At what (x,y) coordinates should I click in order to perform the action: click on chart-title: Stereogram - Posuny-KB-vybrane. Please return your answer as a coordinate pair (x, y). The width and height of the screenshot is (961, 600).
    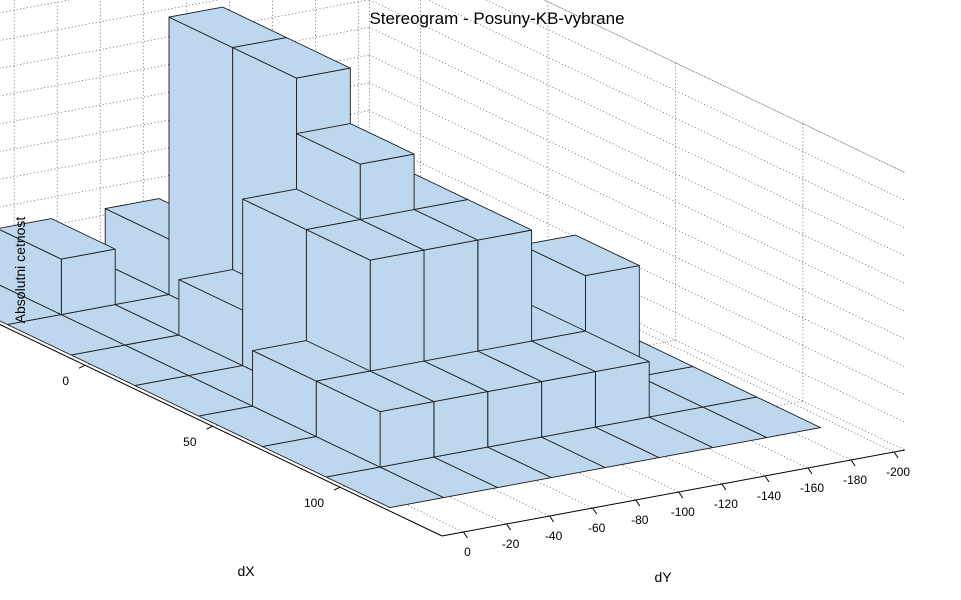
    Looking at the image, I should click on (496, 18).